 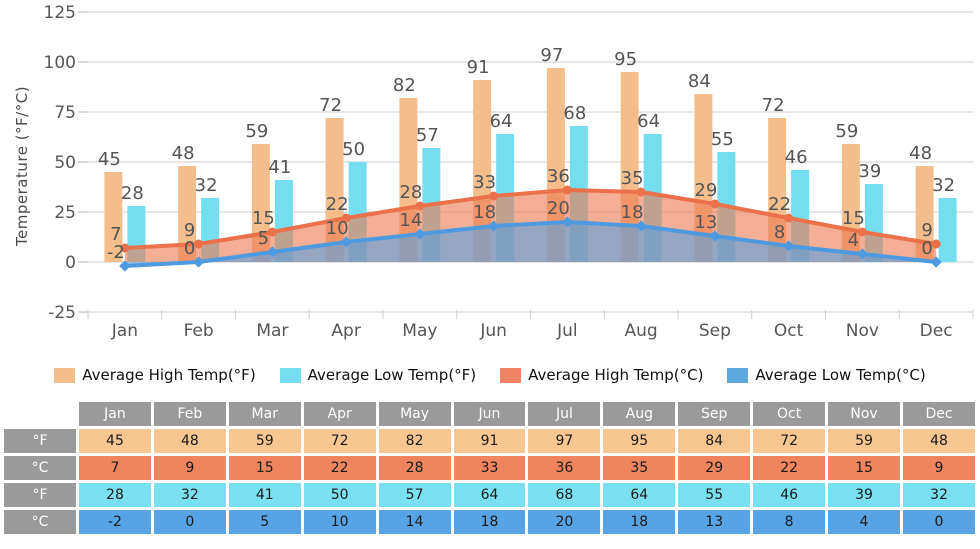 I want to click on label-avg-low-c: 8, so click(x=779, y=232).